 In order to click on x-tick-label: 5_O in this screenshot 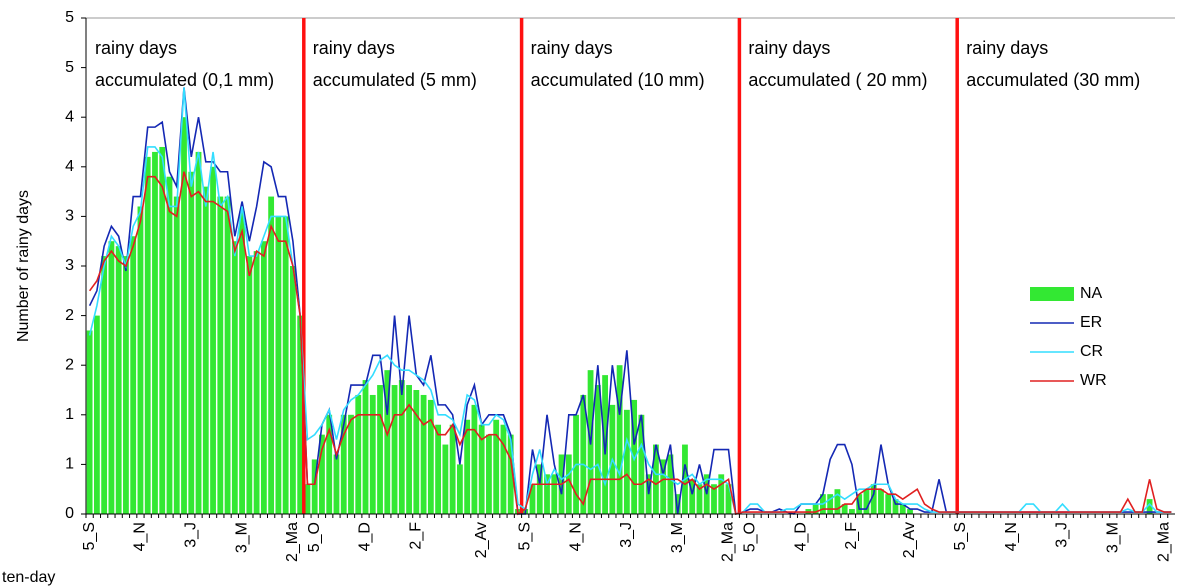, I will do `click(314, 537)`.